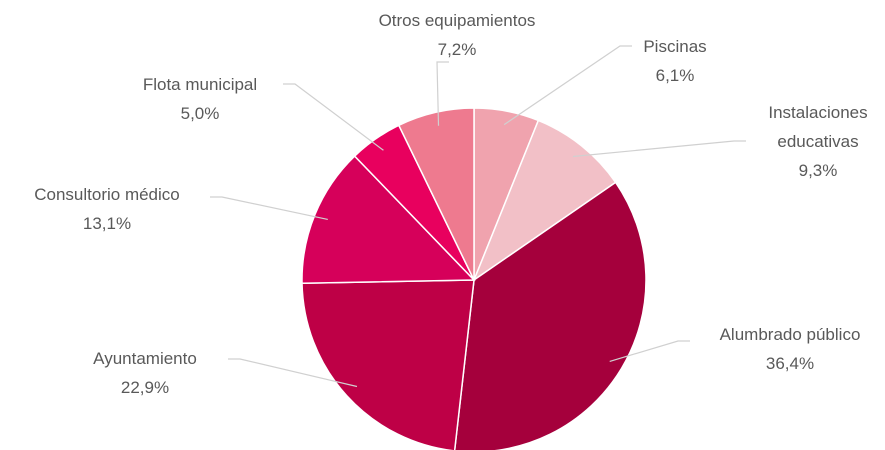 This screenshot has width=885, height=450. Describe the element at coordinates (790, 363) in the screenshot. I see `value-label: 36,4%` at that location.